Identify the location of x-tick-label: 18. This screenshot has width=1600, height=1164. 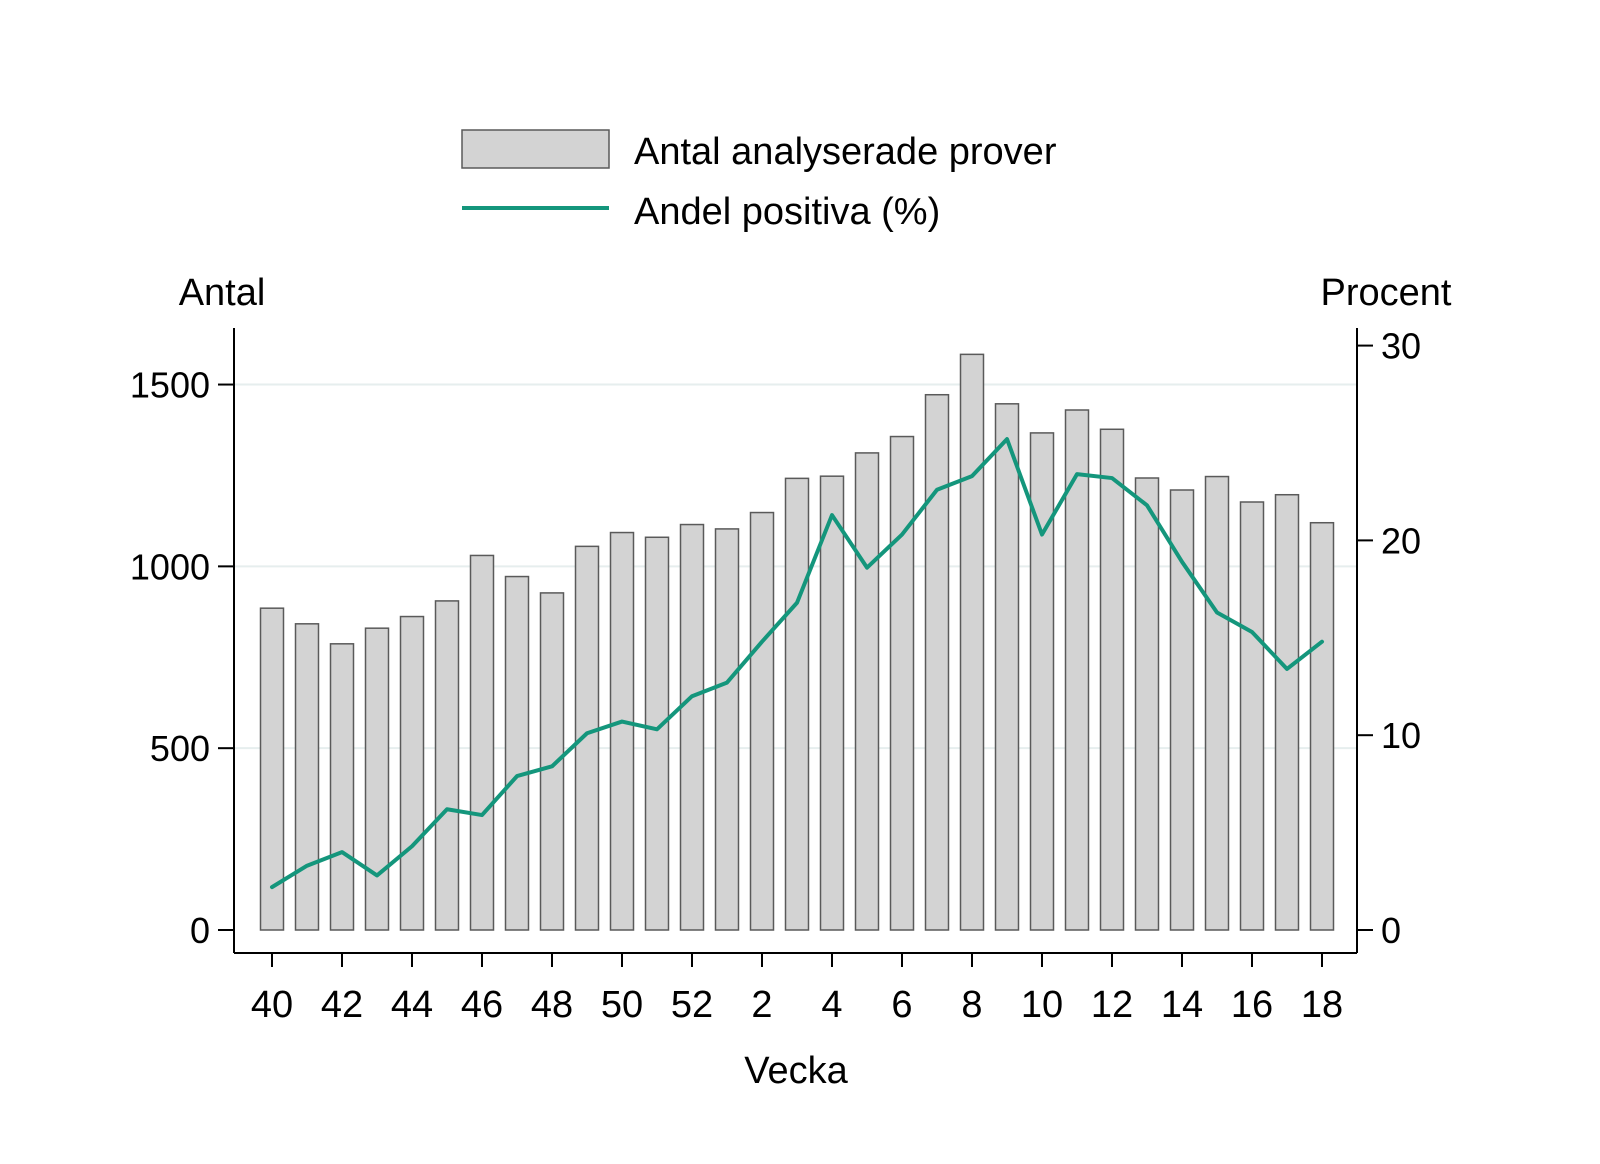
(1322, 1005).